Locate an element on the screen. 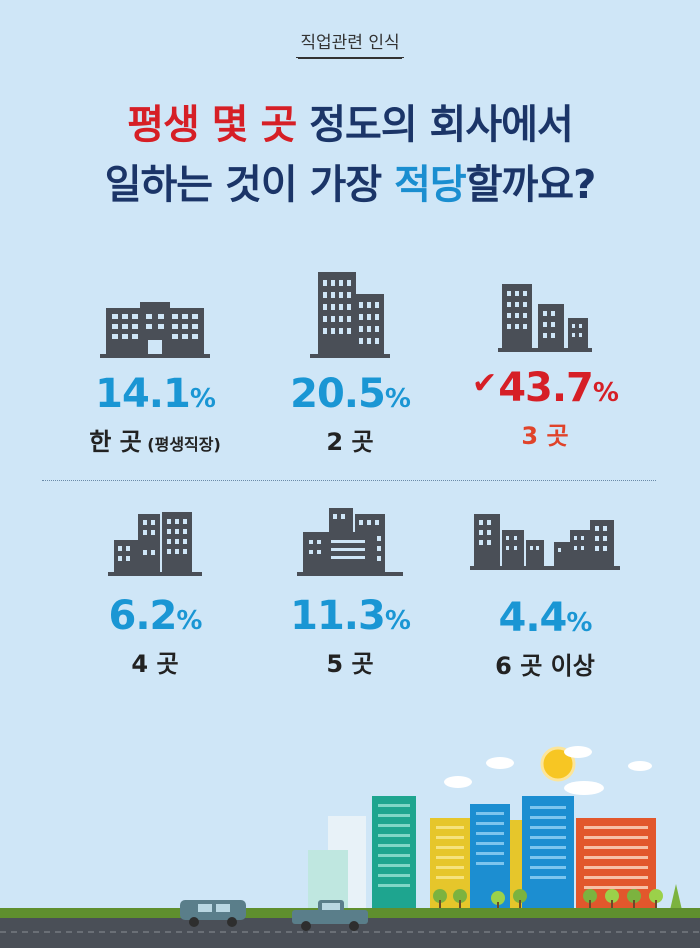  stat-one-company: 14.1% 한 곳 (평생직장) is located at coordinates (155, 380).